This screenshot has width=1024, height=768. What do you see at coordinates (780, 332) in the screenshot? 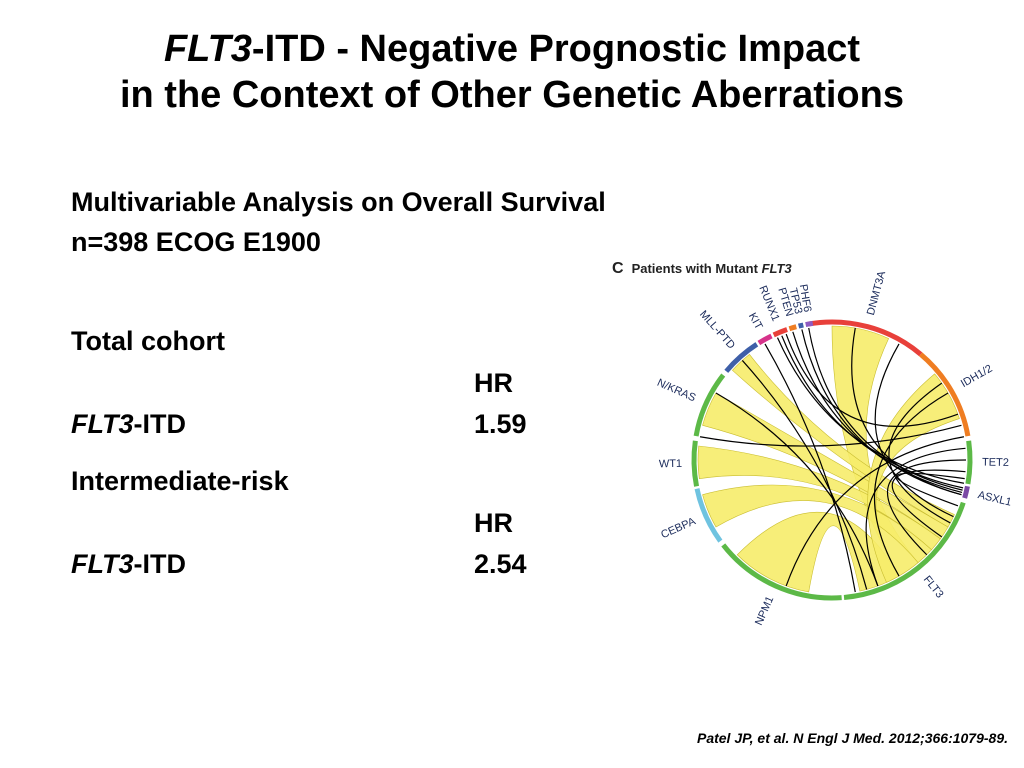
I see `ring-segment-runx1` at bounding box center [780, 332].